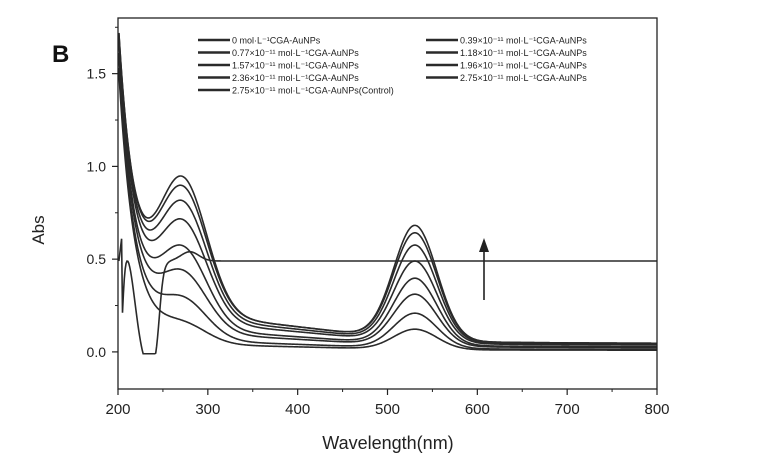 This screenshot has height=463, width=764. What do you see at coordinates (117, 409) in the screenshot?
I see `x-tick-label: 200` at bounding box center [117, 409].